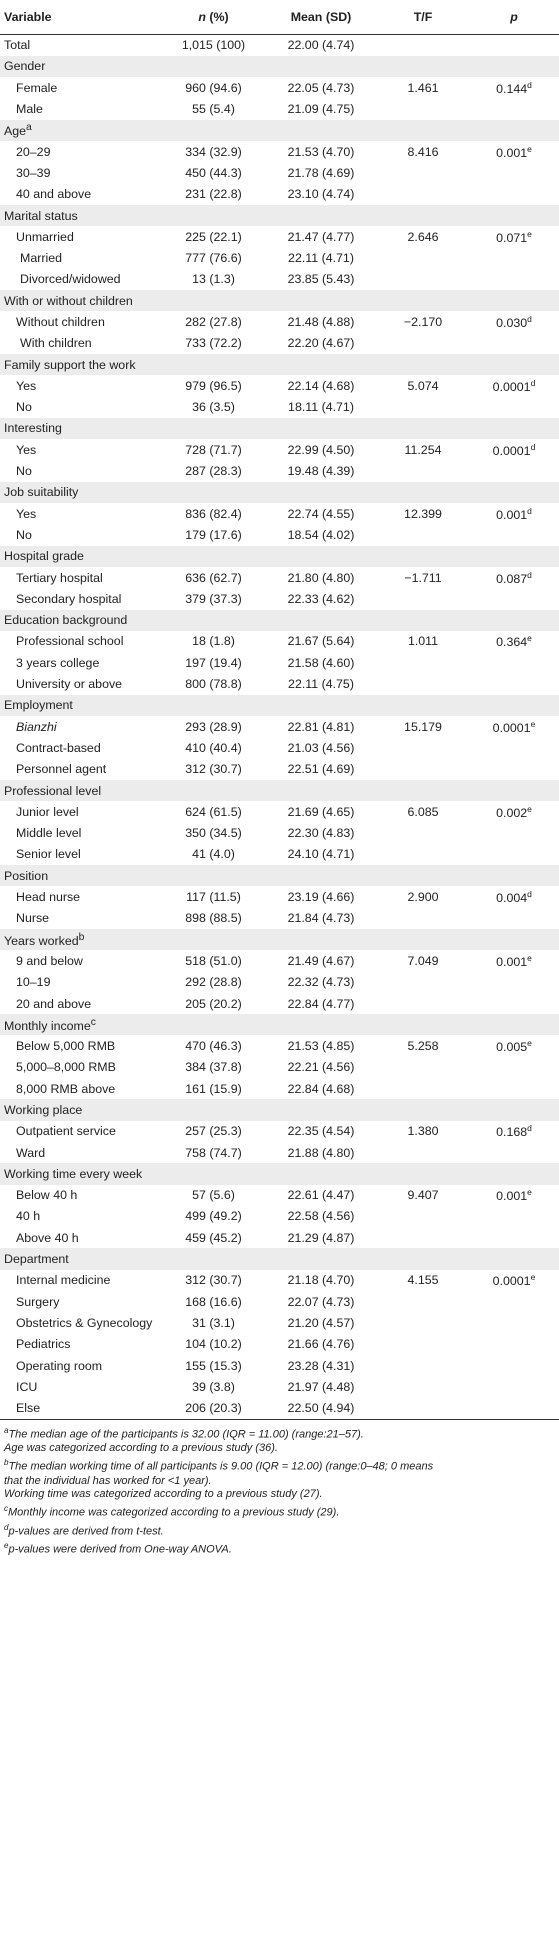 This screenshot has height=1951, width=559. What do you see at coordinates (27, 1386) in the screenshot?
I see `cell-variable: ICU` at bounding box center [27, 1386].